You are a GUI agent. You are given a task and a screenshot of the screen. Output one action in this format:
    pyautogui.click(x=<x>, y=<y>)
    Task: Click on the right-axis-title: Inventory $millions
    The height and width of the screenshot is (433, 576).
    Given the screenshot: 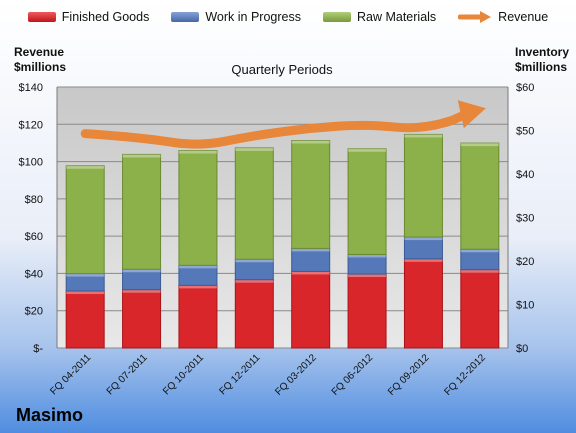 What is the action you would take?
    pyautogui.click(x=542, y=60)
    